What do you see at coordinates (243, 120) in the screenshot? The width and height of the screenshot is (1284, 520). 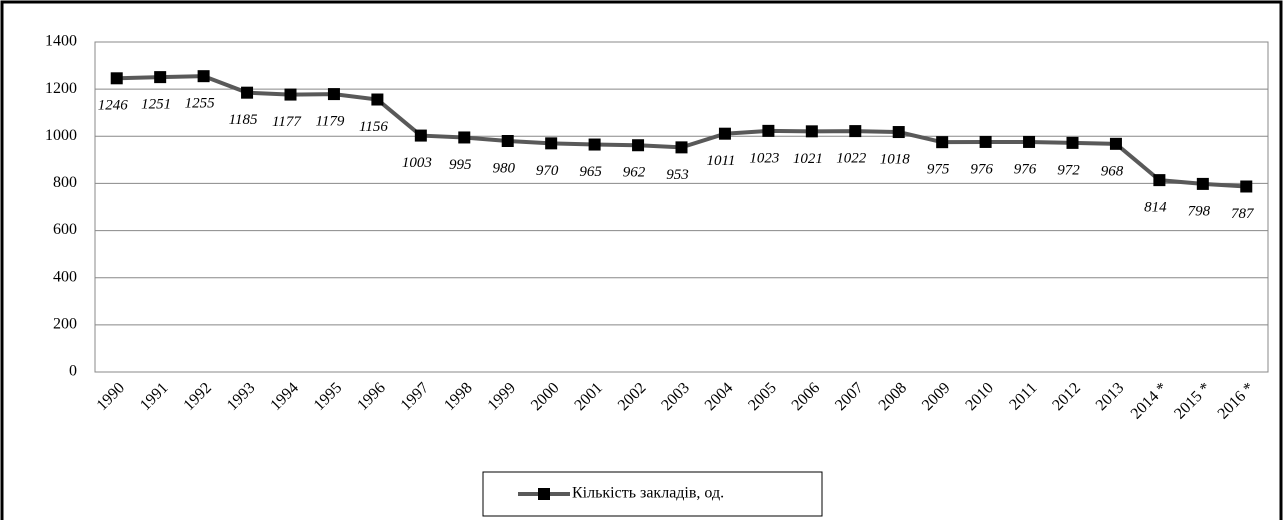 I see `data-label: 1185` at bounding box center [243, 120].